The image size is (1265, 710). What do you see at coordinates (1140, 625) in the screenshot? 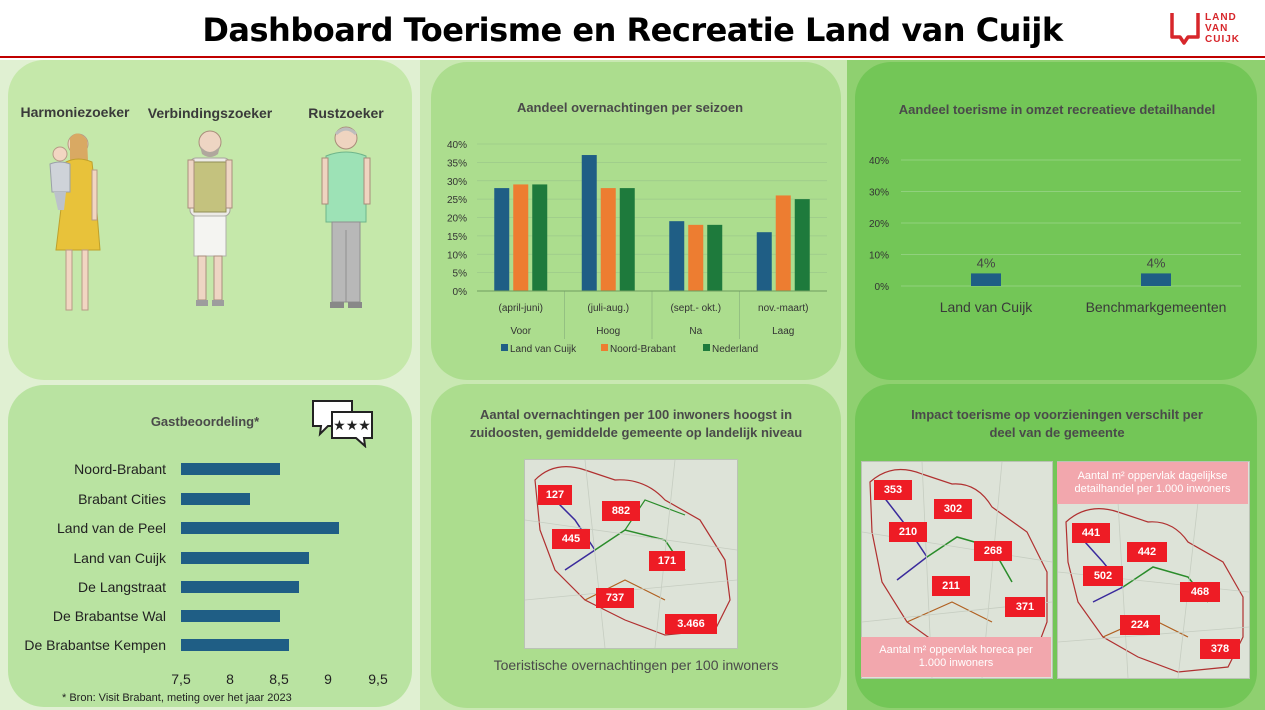
I see `retail-value-label: 224` at bounding box center [1140, 625].